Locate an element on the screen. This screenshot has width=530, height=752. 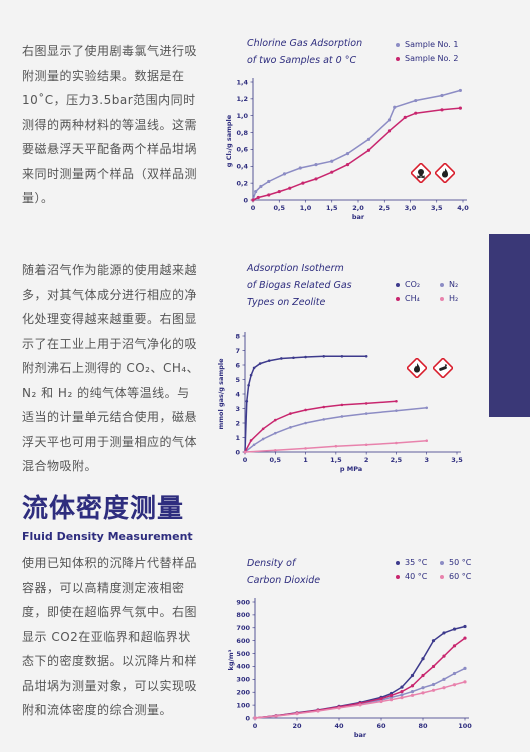
y-tick-label: 2 is located at coordinates (237, 423).